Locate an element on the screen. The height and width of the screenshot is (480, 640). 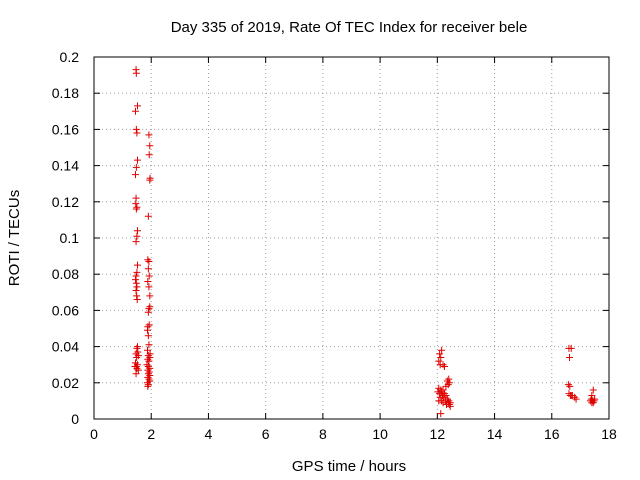
y-tick-label: 0.04 is located at coordinates (65, 347).